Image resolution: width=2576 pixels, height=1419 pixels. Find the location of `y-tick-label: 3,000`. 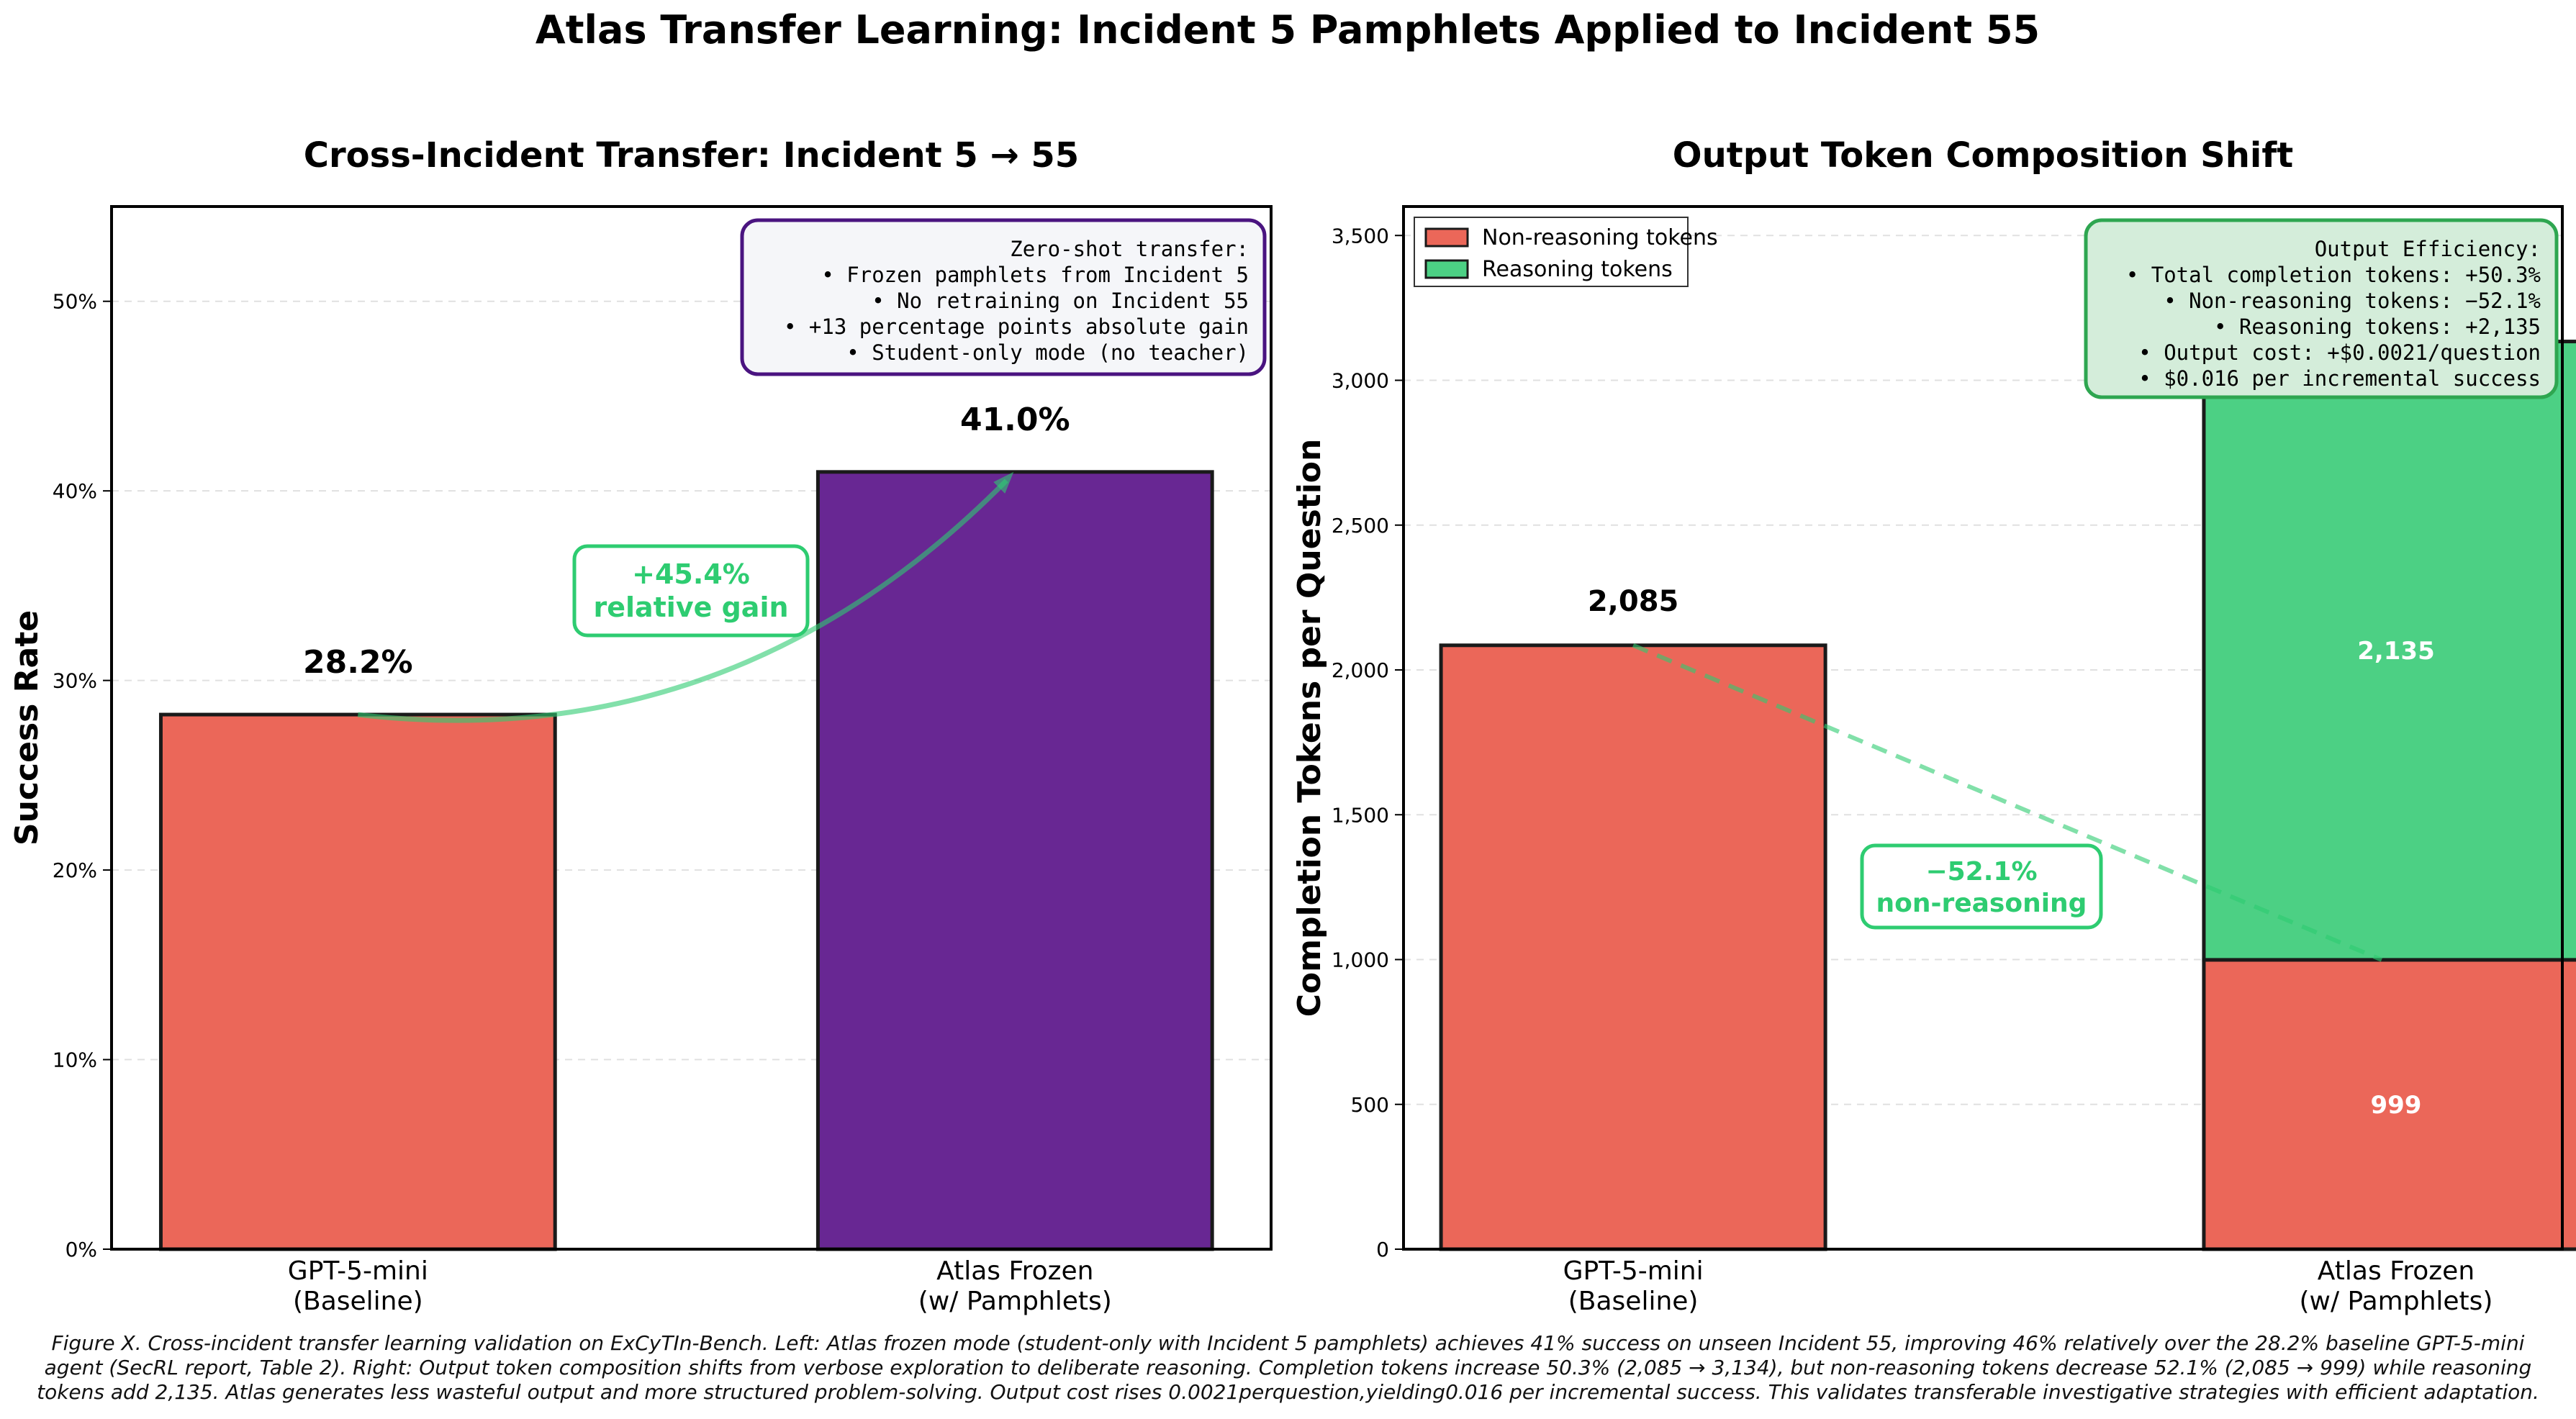

y-tick-label: 3,000 is located at coordinates (1361, 381).